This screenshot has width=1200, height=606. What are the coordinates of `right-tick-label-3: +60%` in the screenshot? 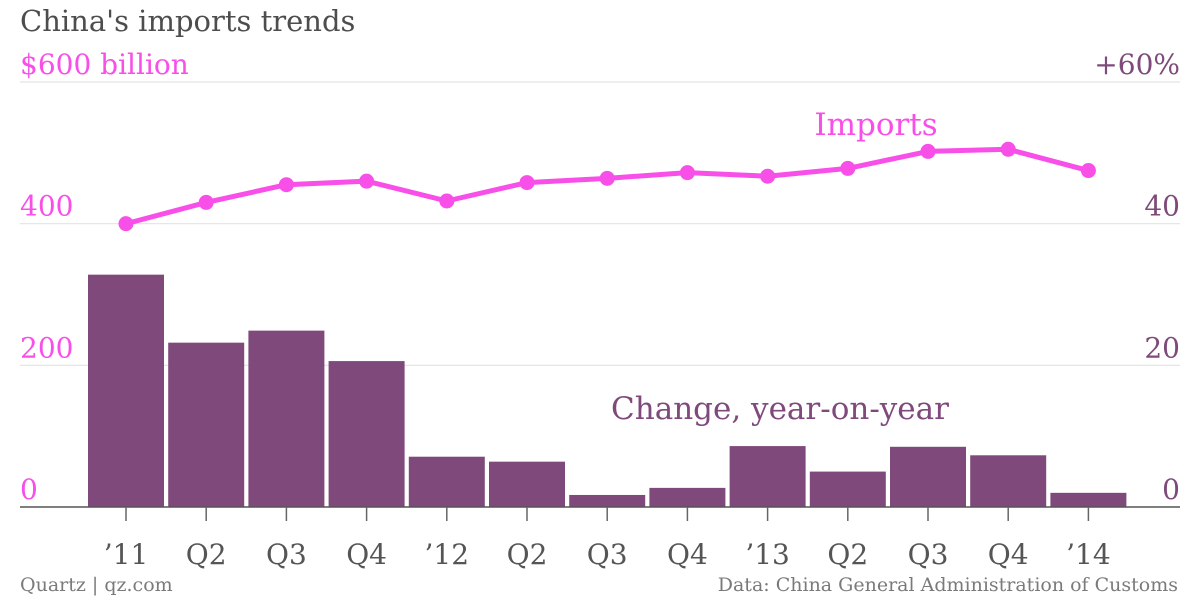 It's located at (1137, 64).